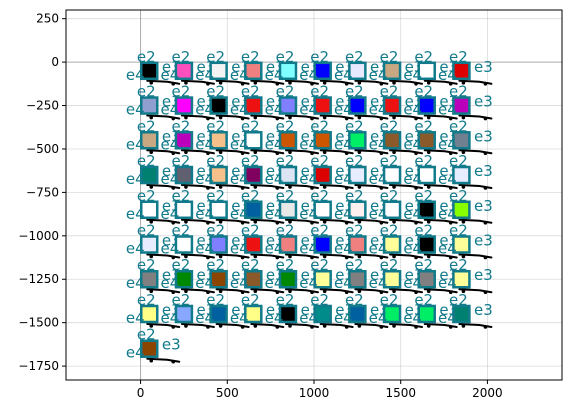 The image size is (572, 413). What do you see at coordinates (42, 192) in the screenshot?
I see `y-tick-label: −750` at bounding box center [42, 192].